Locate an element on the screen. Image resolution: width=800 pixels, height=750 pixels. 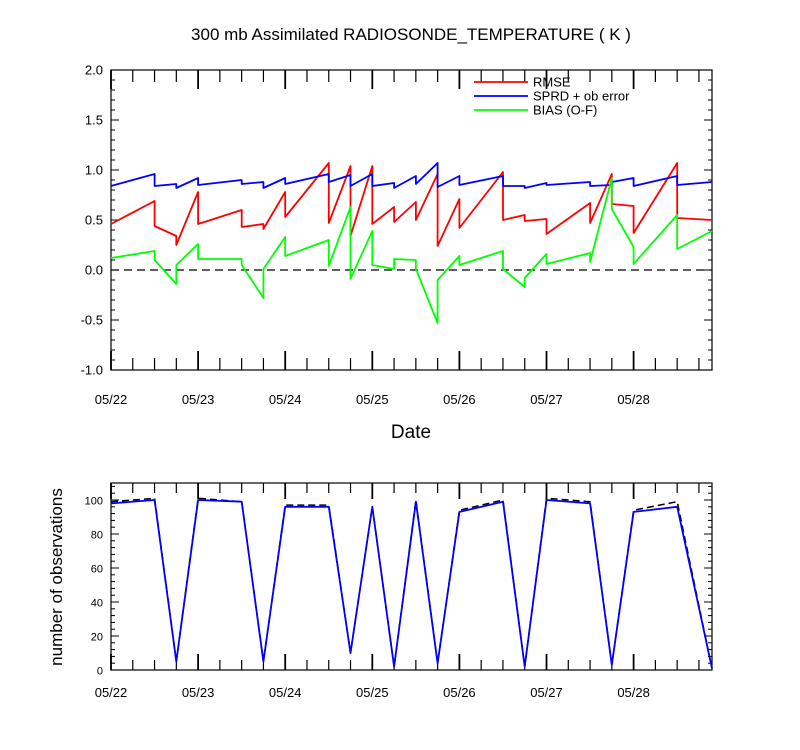
y-axis-label: number of observations is located at coordinates (56, 577).